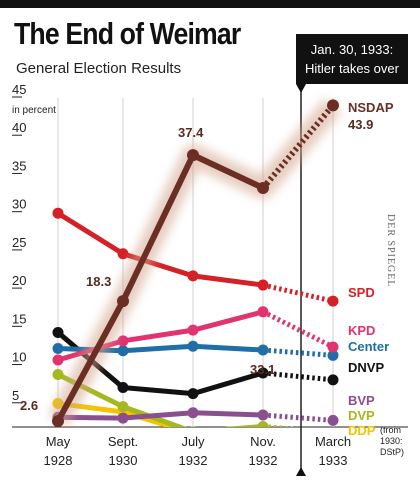  I want to click on annotation-callout: Jan. 30, 1933: Hitler takes over, so click(352, 59).